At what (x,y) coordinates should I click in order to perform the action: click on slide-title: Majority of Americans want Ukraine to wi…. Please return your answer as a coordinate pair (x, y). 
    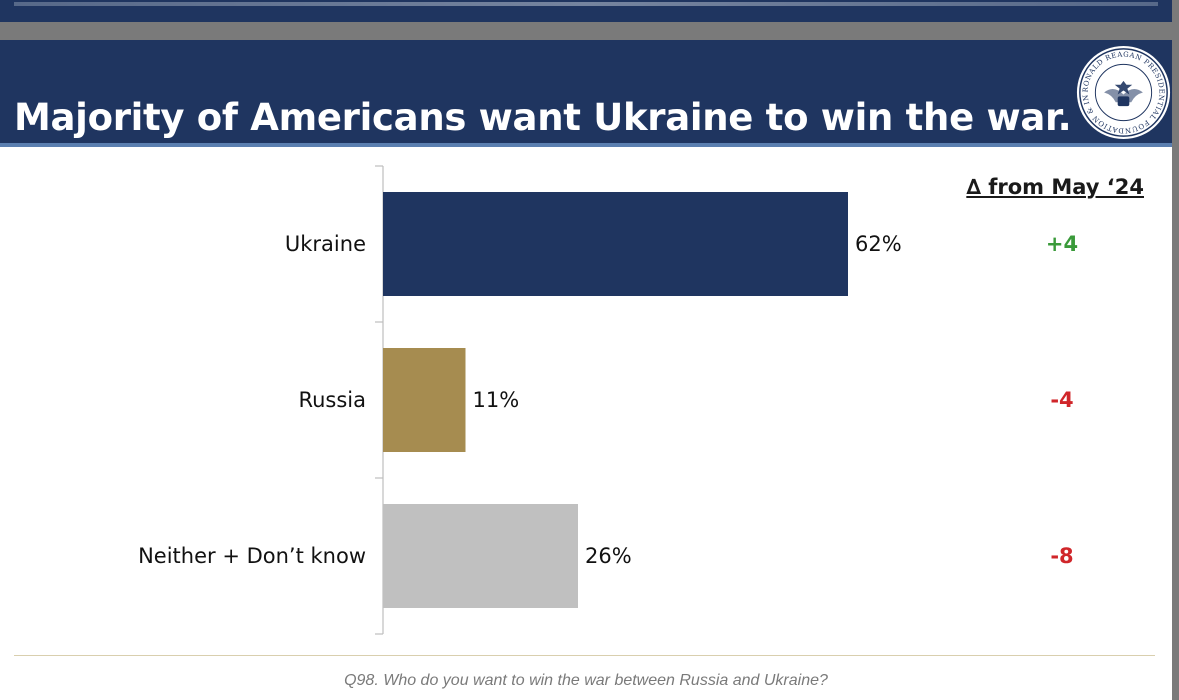
    Looking at the image, I should click on (543, 117).